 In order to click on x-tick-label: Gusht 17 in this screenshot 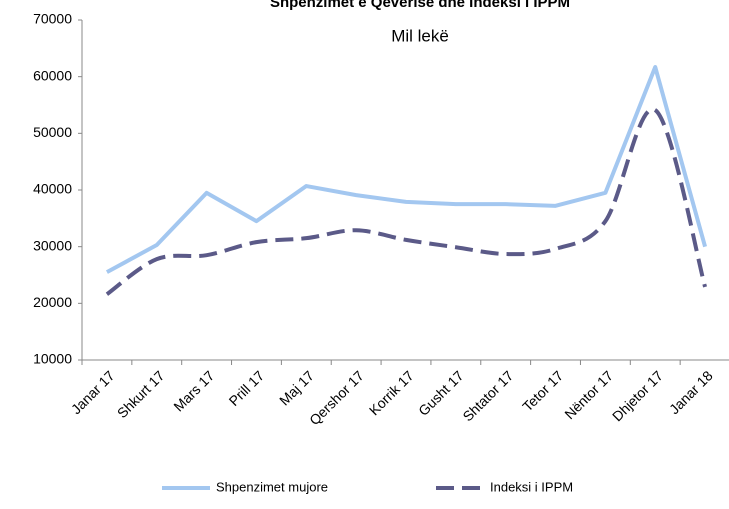, I will do `click(441, 393)`.